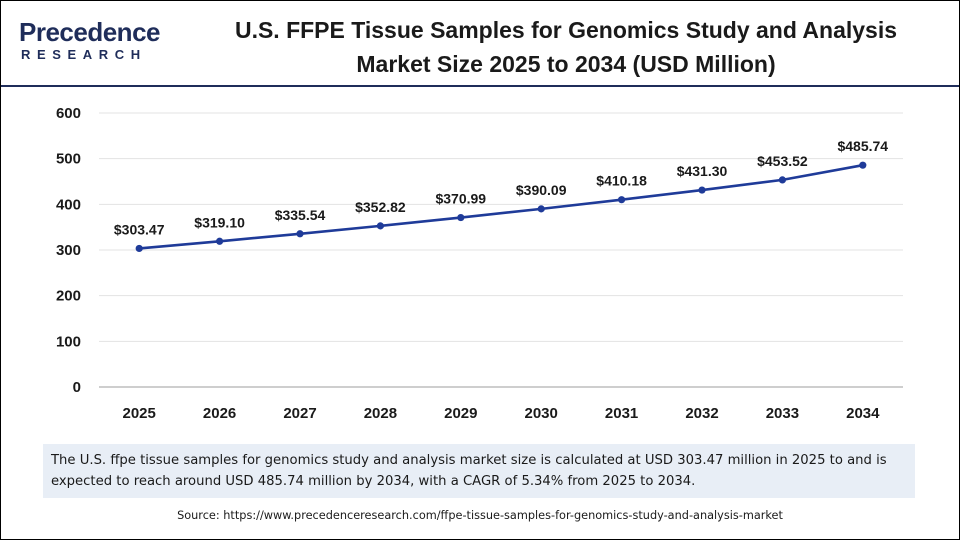  Describe the element at coordinates (782, 413) in the screenshot. I see `x-tick-label: 2033` at that location.